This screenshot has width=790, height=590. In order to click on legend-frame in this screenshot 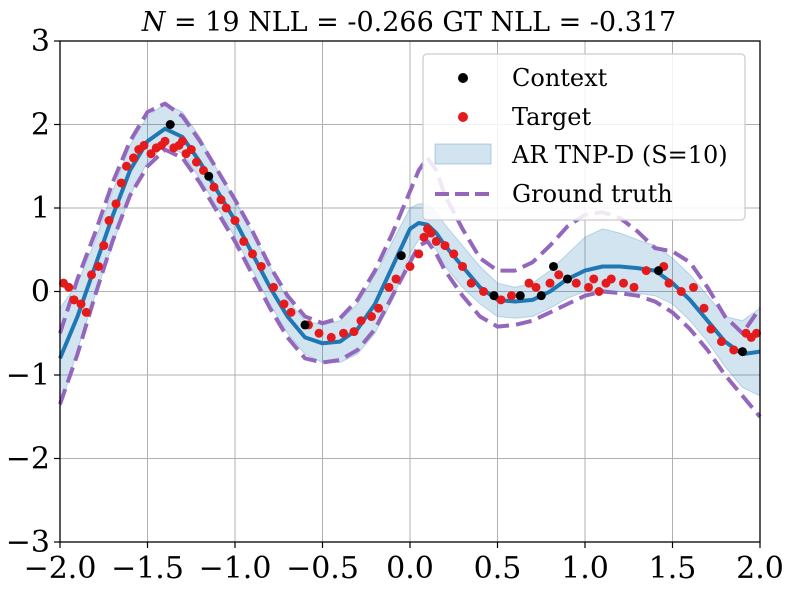, I will do `click(584, 137)`.